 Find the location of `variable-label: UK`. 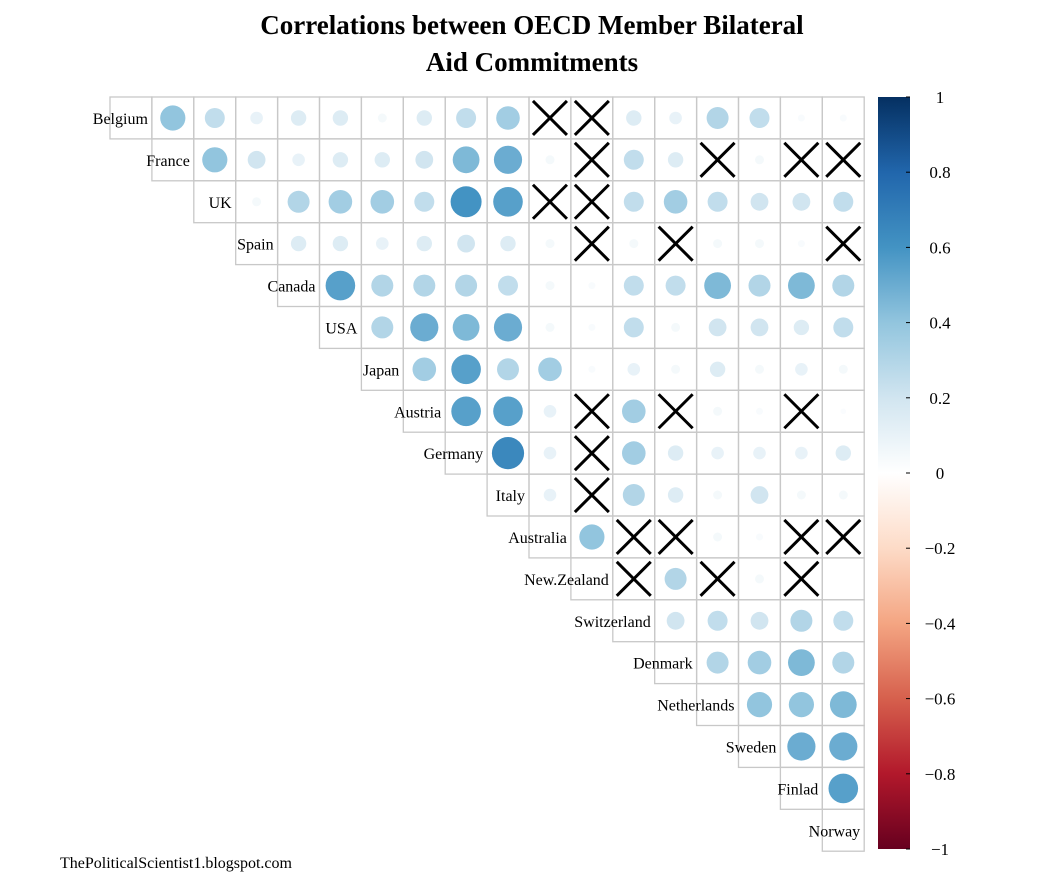

variable-label: UK is located at coordinates (221, 203).